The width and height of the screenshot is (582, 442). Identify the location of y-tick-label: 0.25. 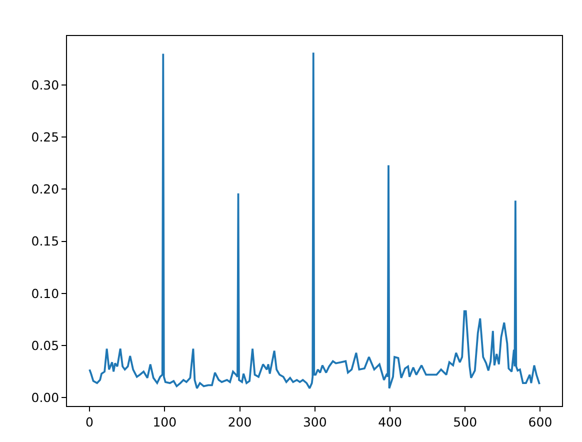
(45, 136).